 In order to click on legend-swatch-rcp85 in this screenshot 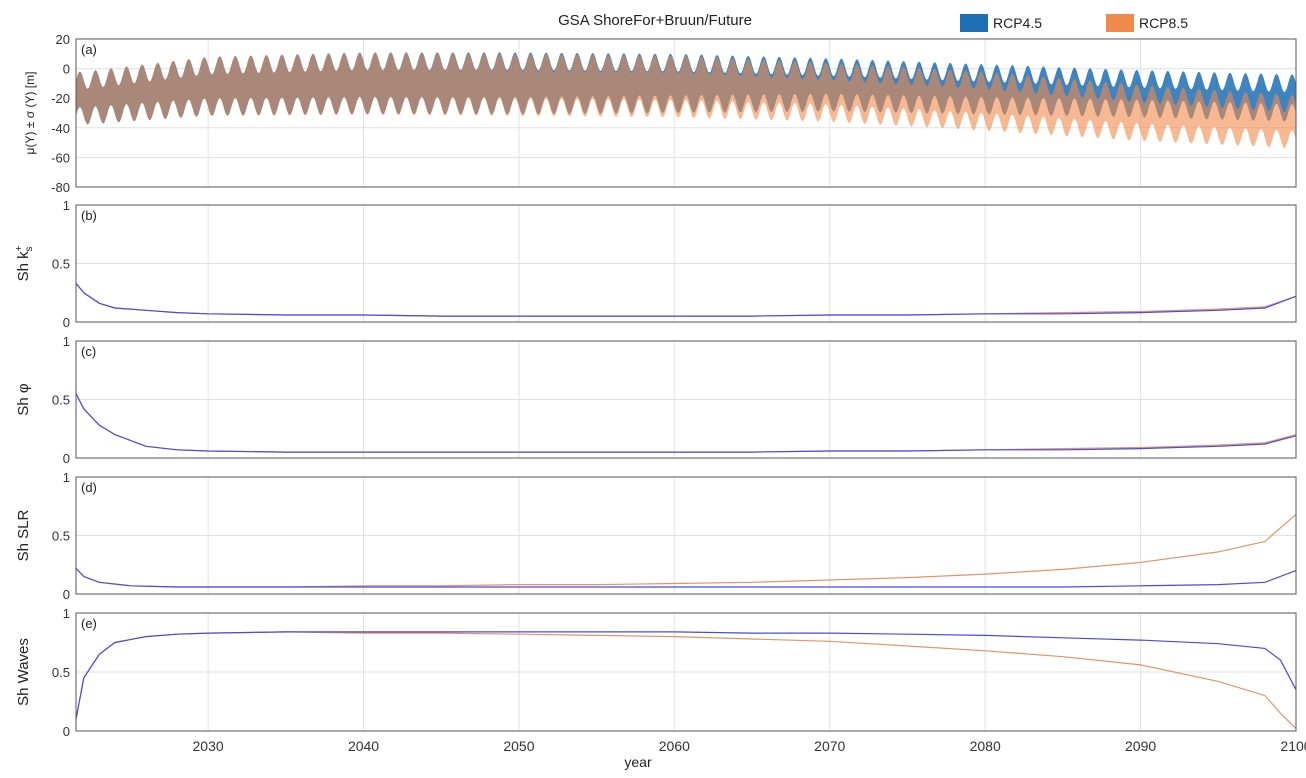, I will do `click(1120, 23)`.